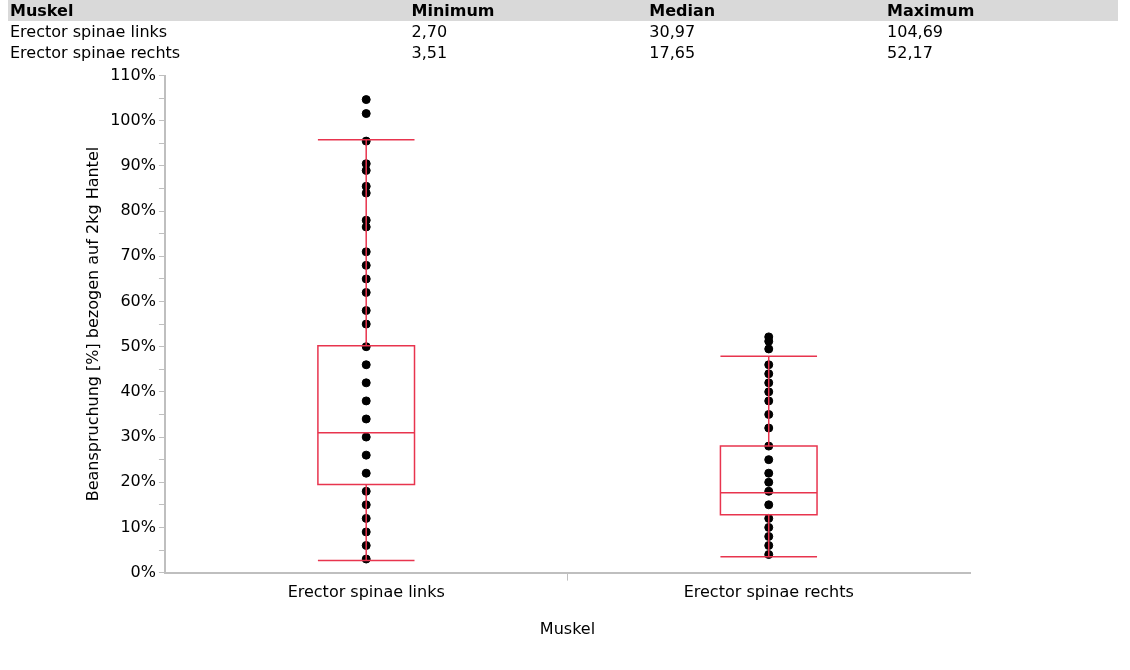  Describe the element at coordinates (672, 52) in the screenshot. I see `text: 17,65` at that location.